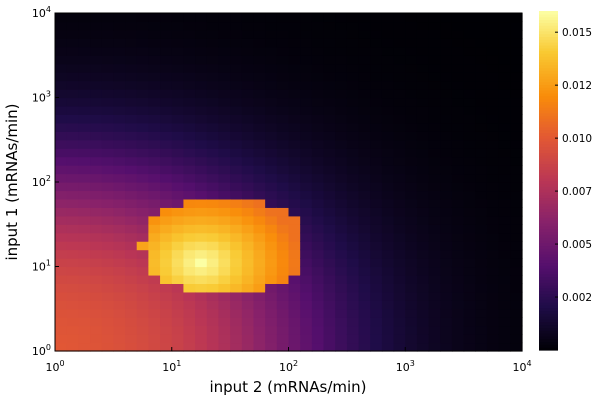 This screenshot has height=400, width=600. What do you see at coordinates (41, 350) in the screenshot?
I see `y-tick-label: 100` at bounding box center [41, 350].